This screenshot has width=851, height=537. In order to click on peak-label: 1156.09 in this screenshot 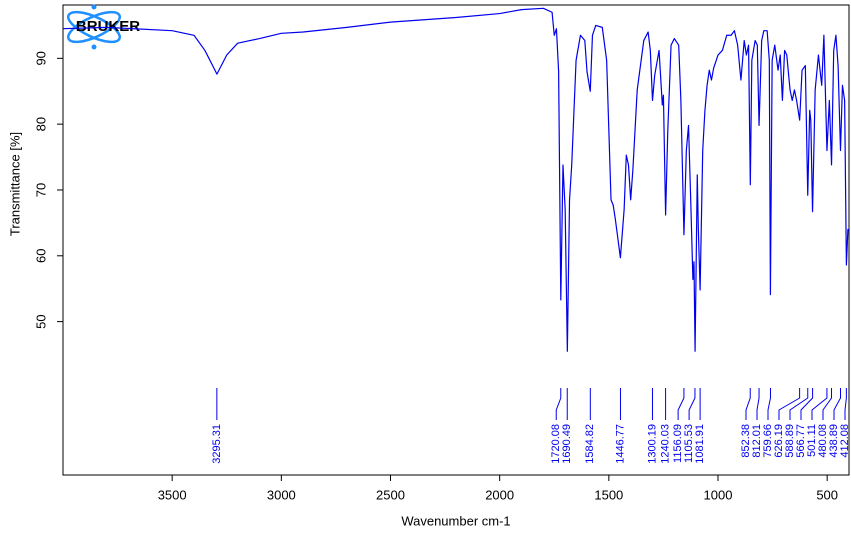, I will do `click(678, 443)`.